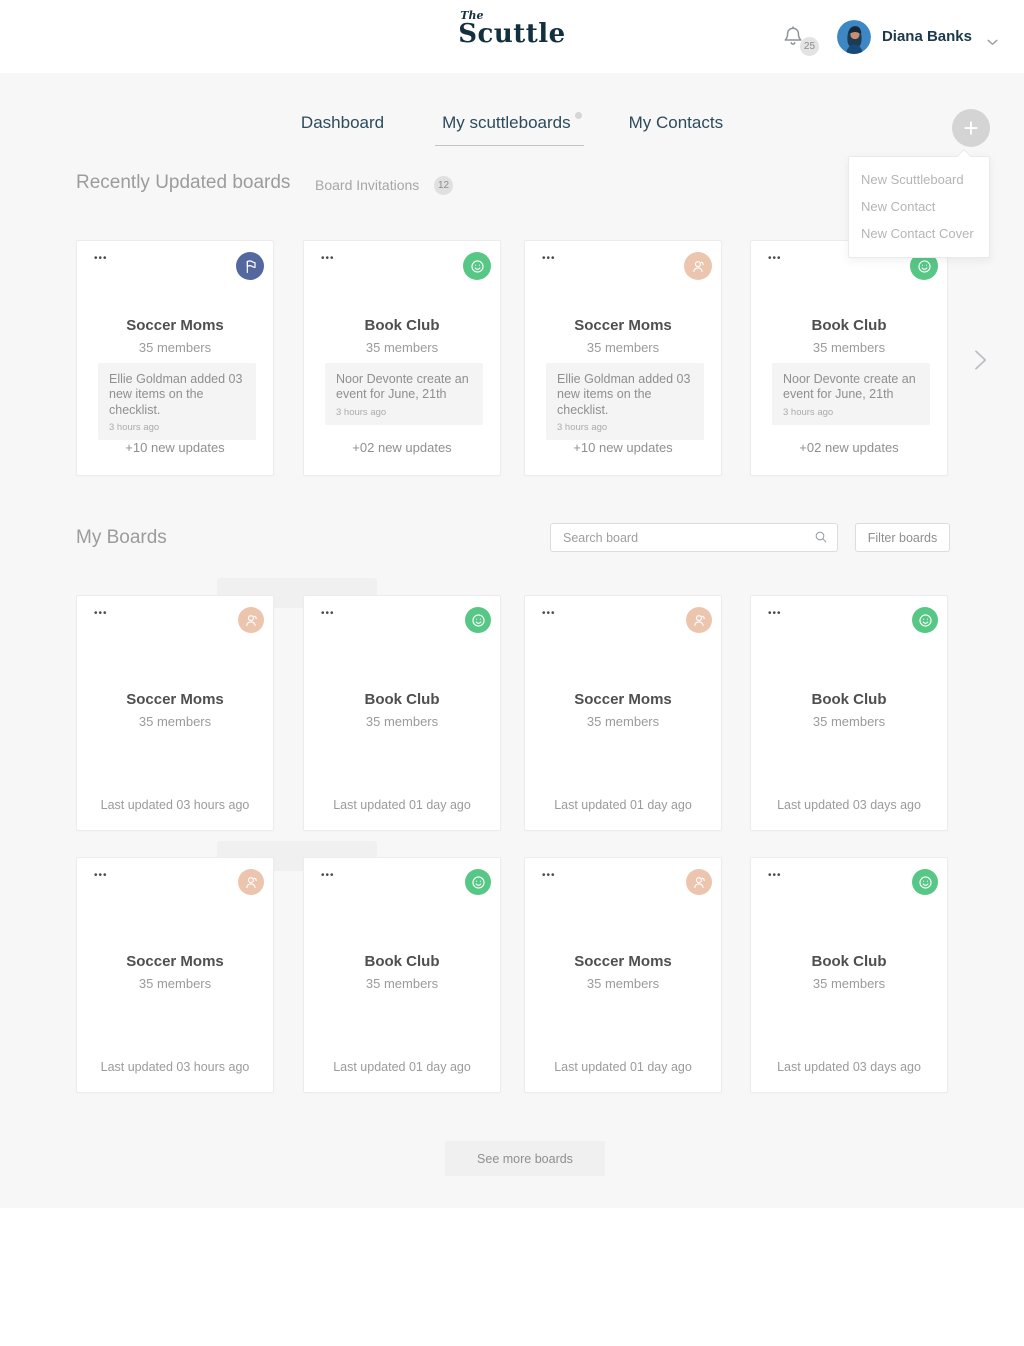 The height and width of the screenshot is (1346, 1024). Describe the element at coordinates (511, 29) in the screenshot. I see `brand-logo: The Scuttle` at that location.